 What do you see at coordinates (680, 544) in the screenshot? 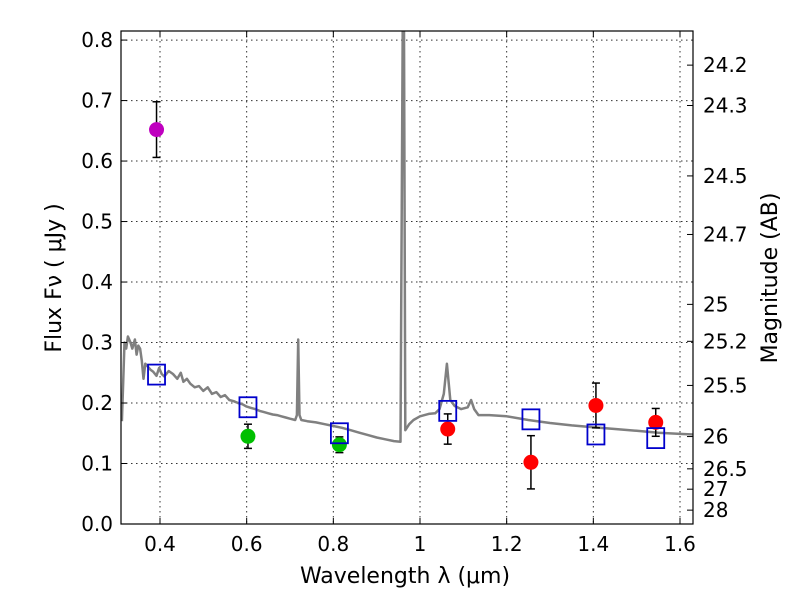
I see `x-tick-label: 1.6` at bounding box center [680, 544].